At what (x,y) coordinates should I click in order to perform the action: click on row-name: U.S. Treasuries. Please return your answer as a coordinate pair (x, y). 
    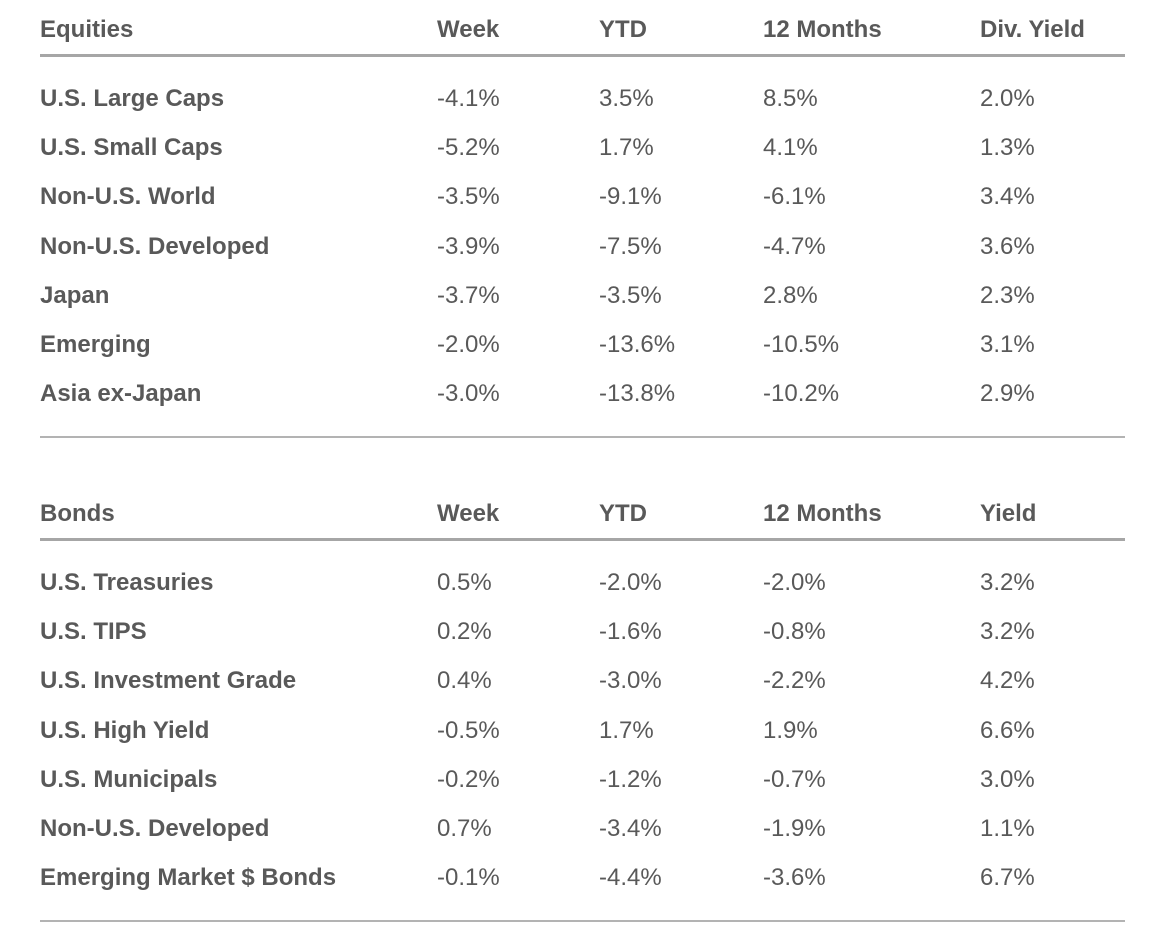
    Looking at the image, I should click on (127, 582).